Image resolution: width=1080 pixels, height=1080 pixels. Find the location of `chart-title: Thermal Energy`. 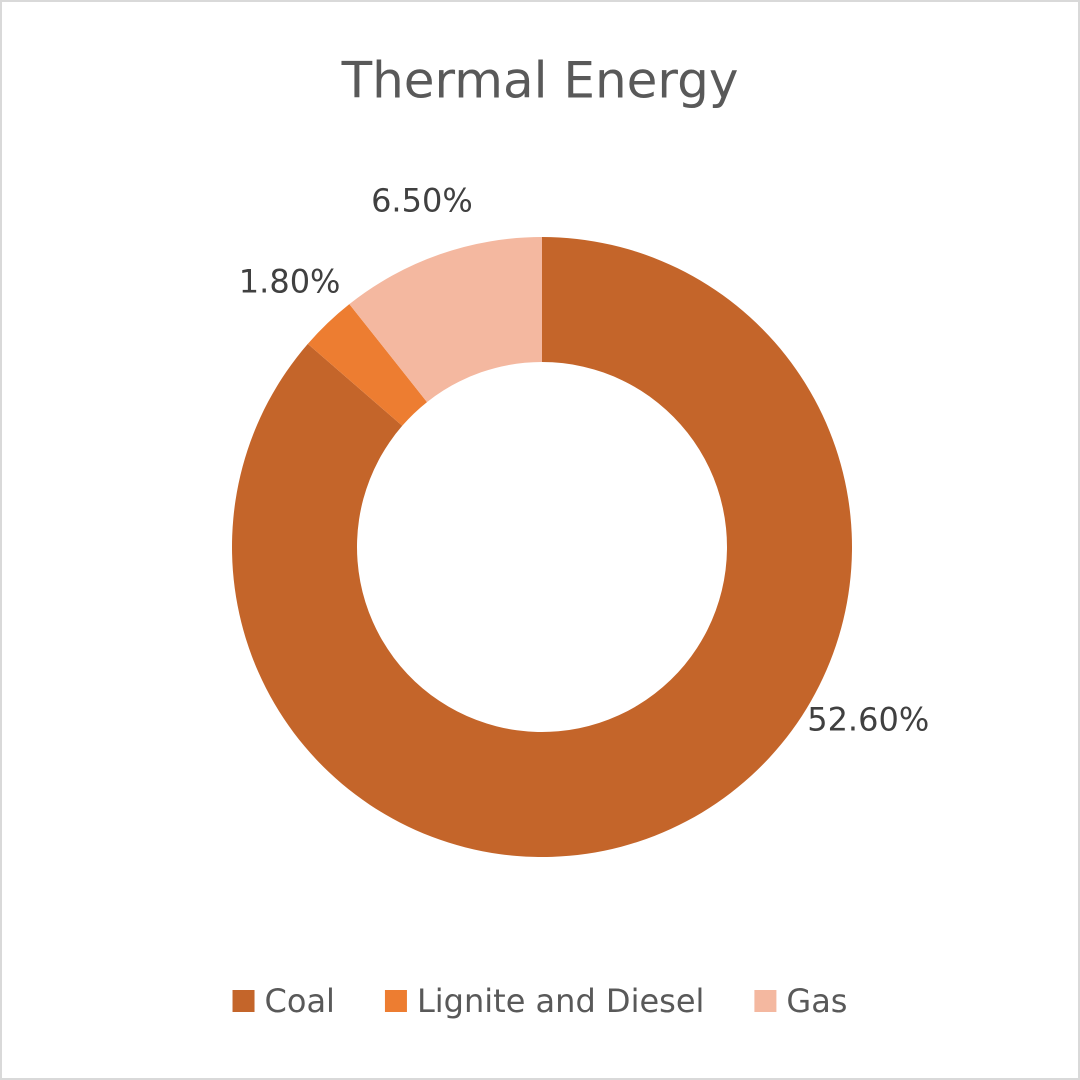

chart-title: Thermal Energy is located at coordinates (540, 81).